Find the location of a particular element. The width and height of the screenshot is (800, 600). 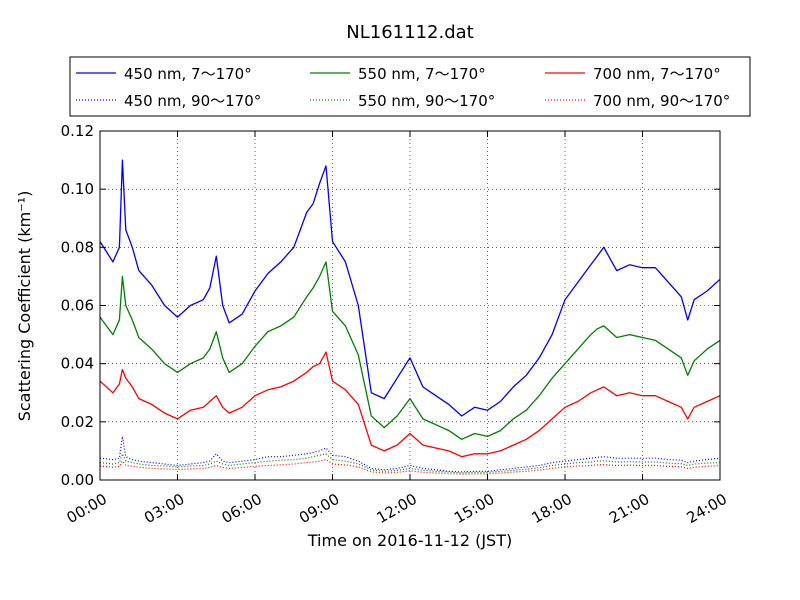

legend-label: 700 nm, 90～170° is located at coordinates (661, 101).